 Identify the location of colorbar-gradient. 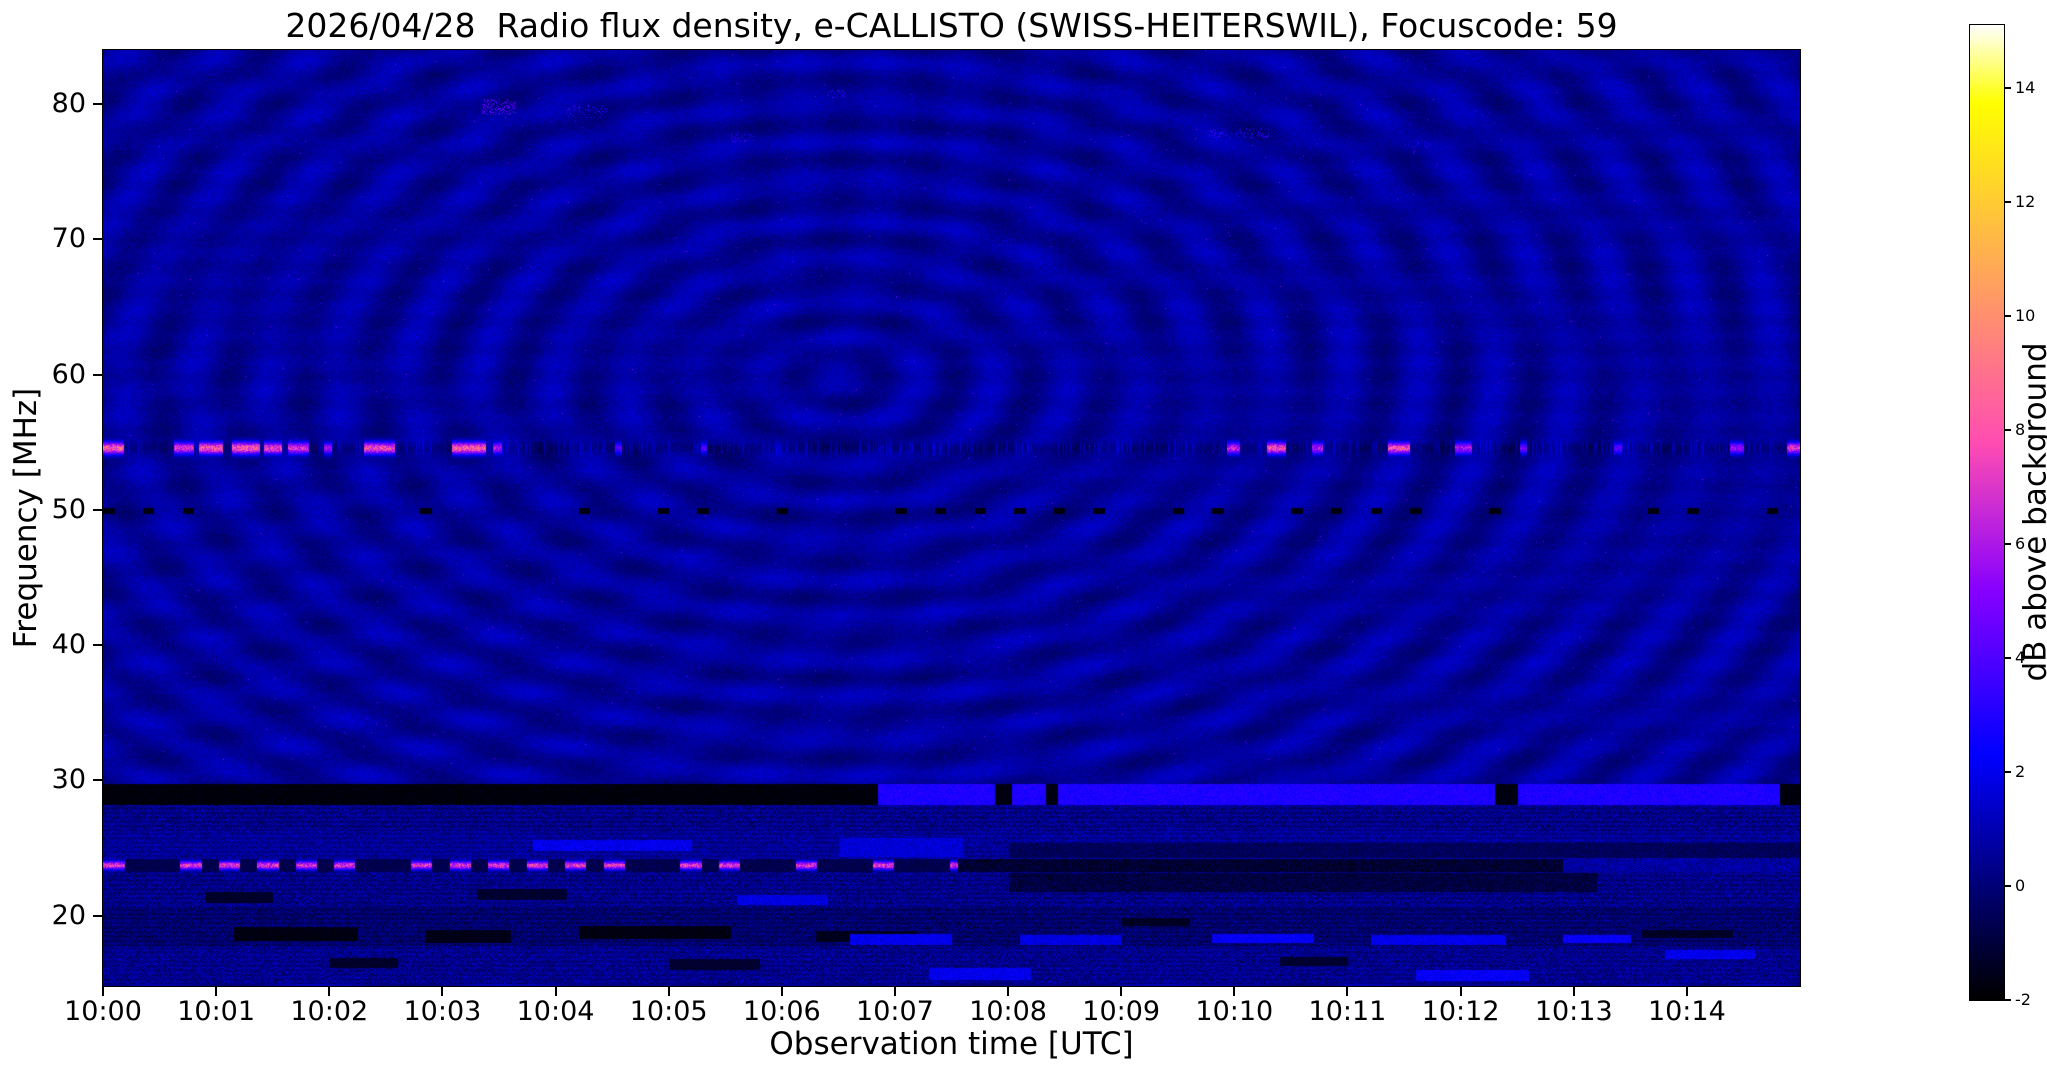
(1987, 512).